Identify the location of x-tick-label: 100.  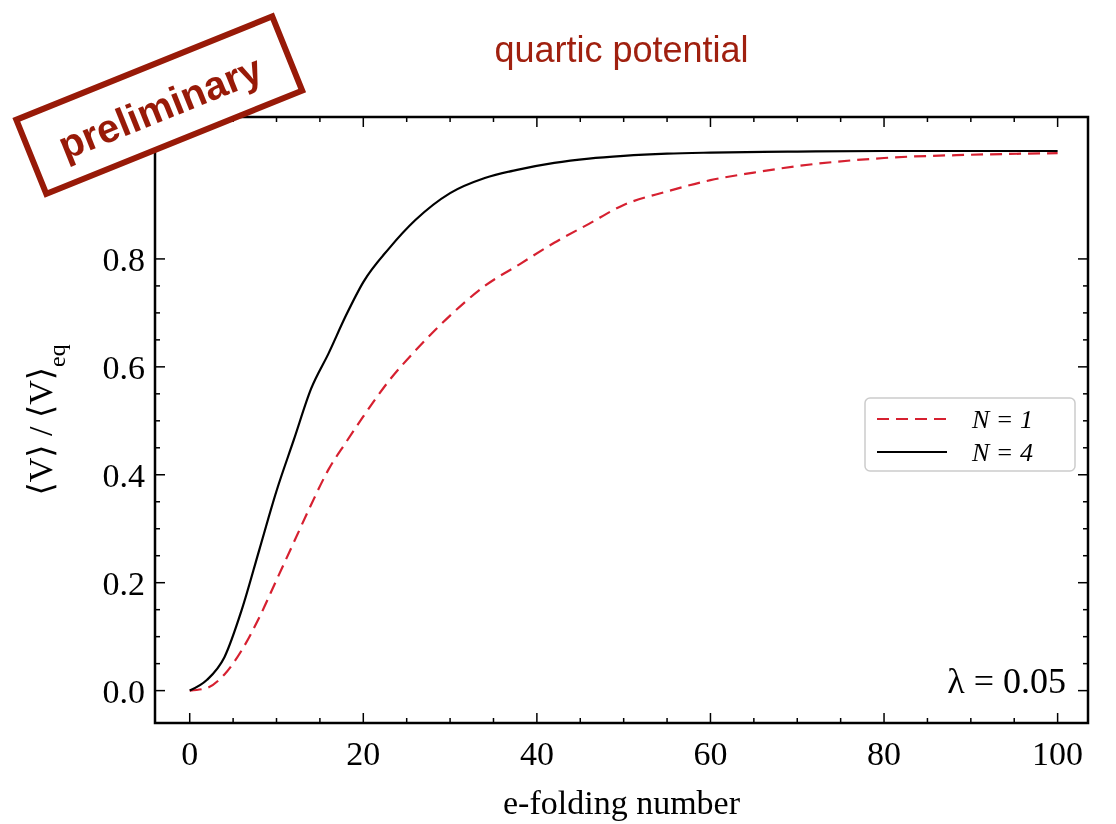
(1058, 753).